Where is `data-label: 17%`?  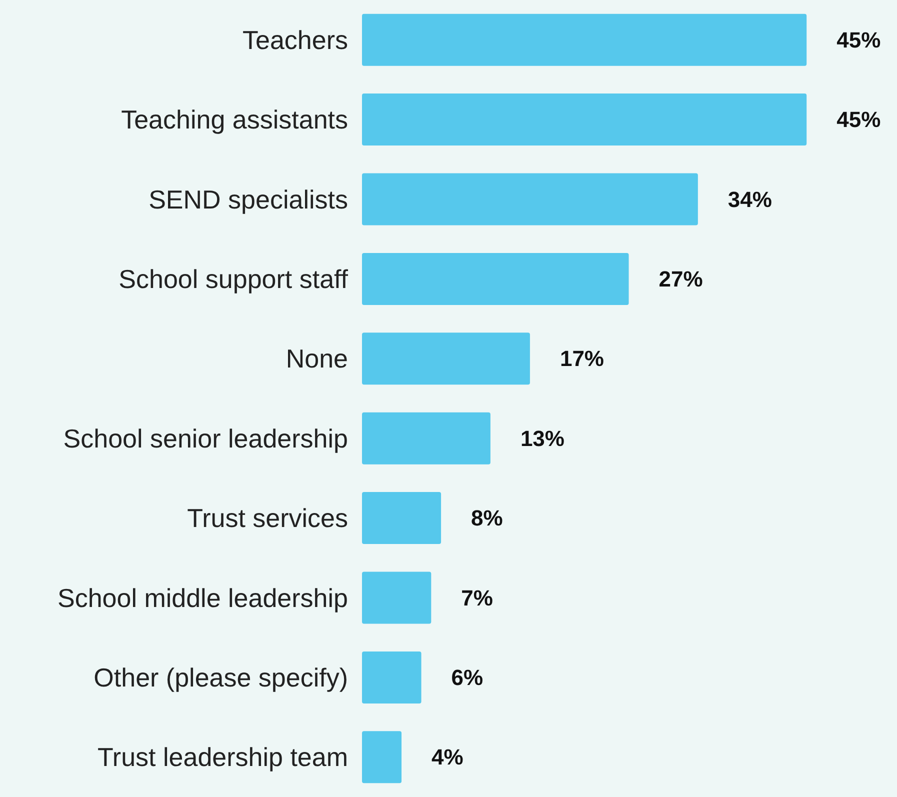
data-label: 17% is located at coordinates (582, 359).